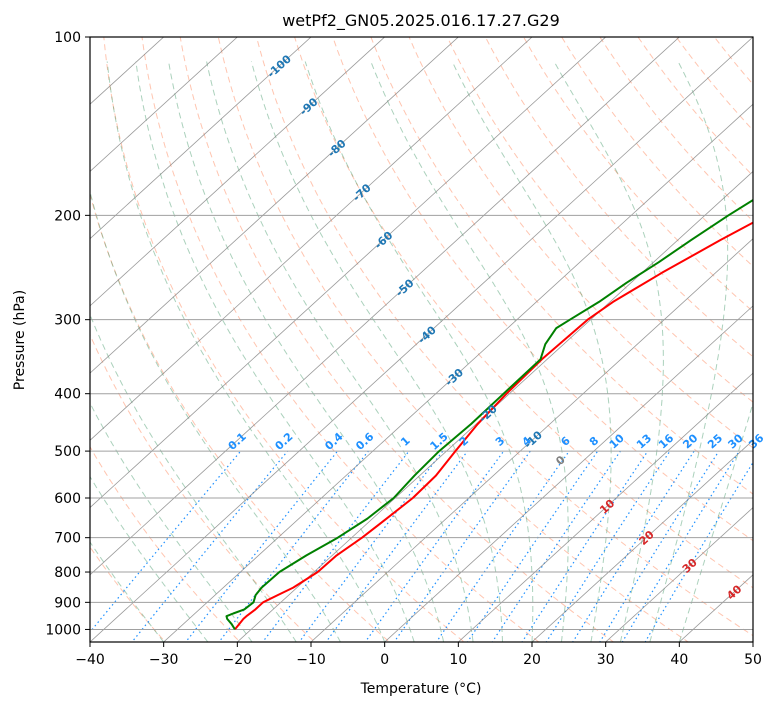 Image resolution: width=775 pixels, height=708 pixels. What do you see at coordinates (67, 539) in the screenshot?
I see `y-tick-label: 700` at bounding box center [67, 539].